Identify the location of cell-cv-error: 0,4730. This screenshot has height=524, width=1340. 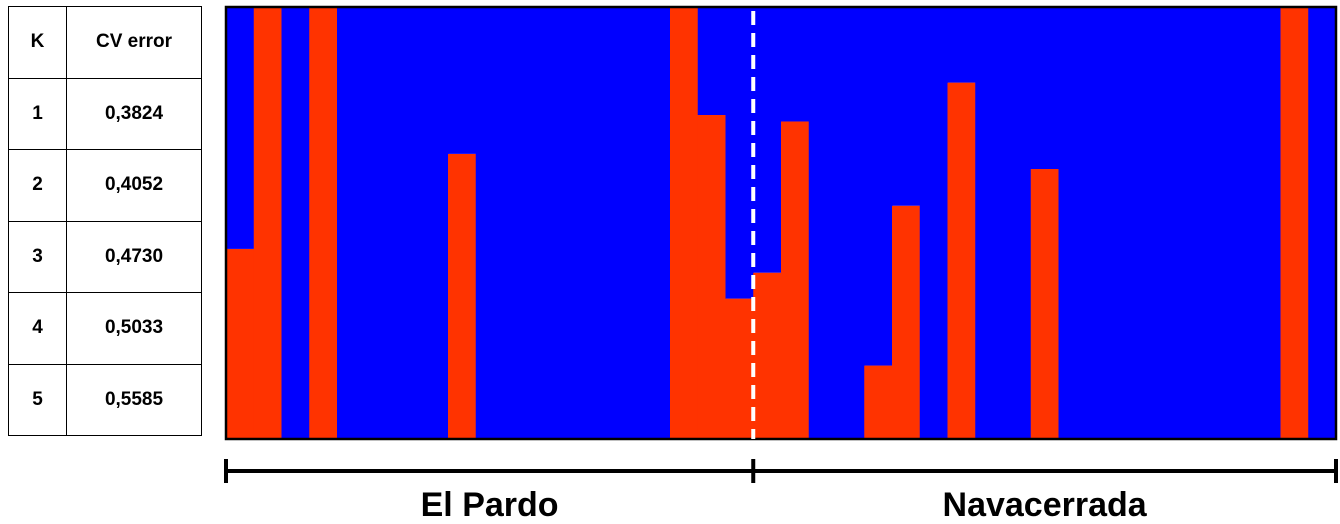
(134, 256).